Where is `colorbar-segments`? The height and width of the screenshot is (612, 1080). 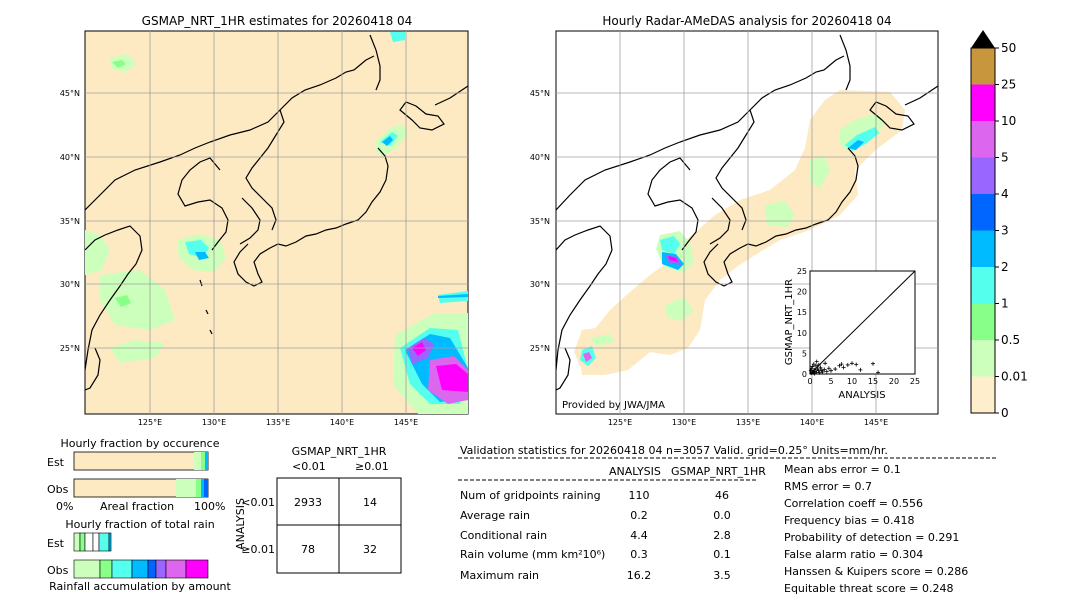 colorbar-segments is located at coordinates (983, 230).